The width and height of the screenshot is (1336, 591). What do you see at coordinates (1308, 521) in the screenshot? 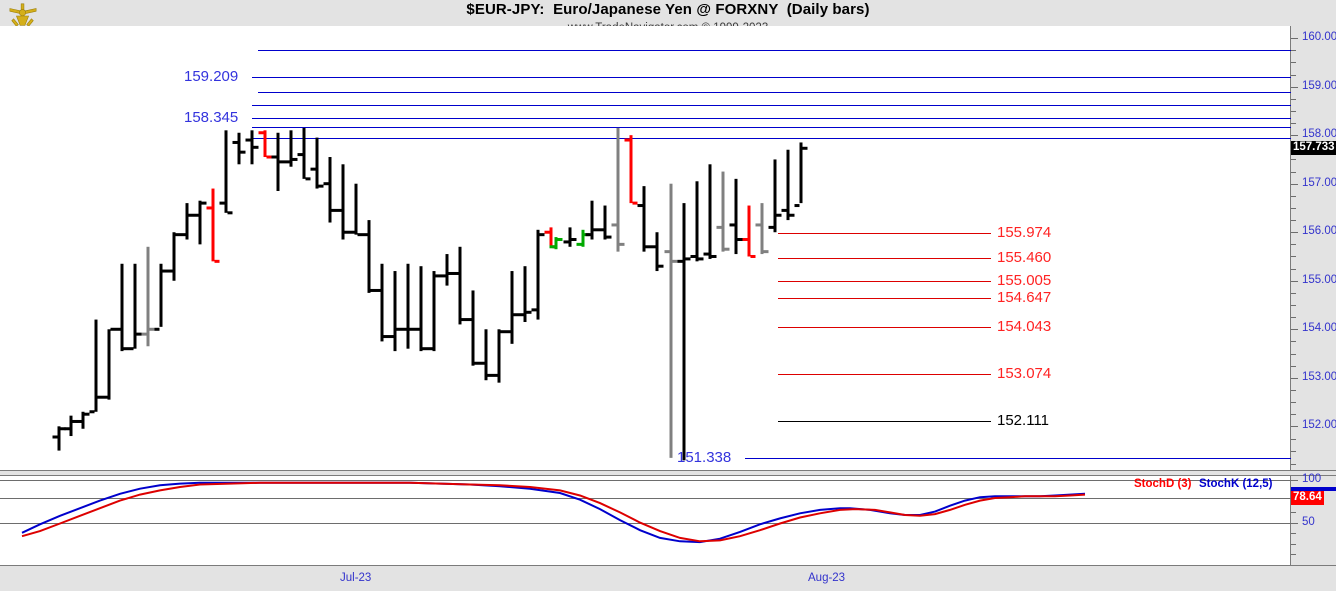
I see `stochastic-axis-label: 50` at bounding box center [1308, 521].